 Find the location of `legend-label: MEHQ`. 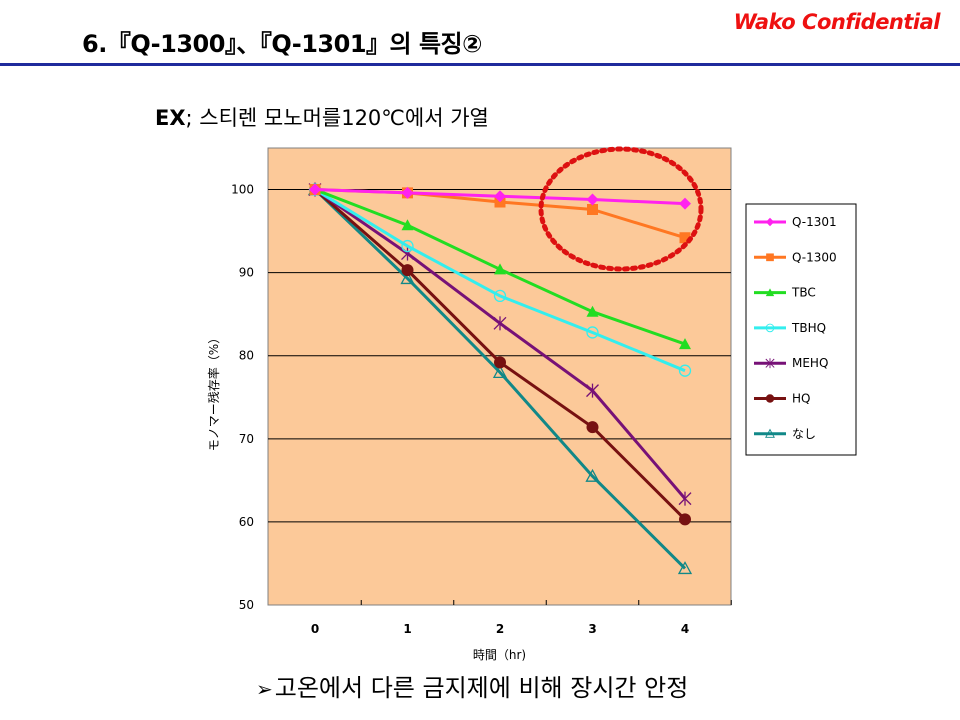

legend-label: MEHQ is located at coordinates (810, 363).